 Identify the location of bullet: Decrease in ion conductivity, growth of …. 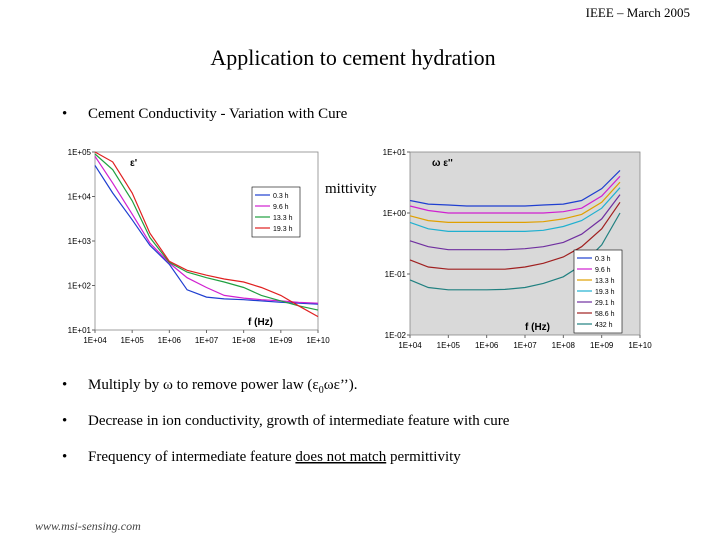
(299, 421).